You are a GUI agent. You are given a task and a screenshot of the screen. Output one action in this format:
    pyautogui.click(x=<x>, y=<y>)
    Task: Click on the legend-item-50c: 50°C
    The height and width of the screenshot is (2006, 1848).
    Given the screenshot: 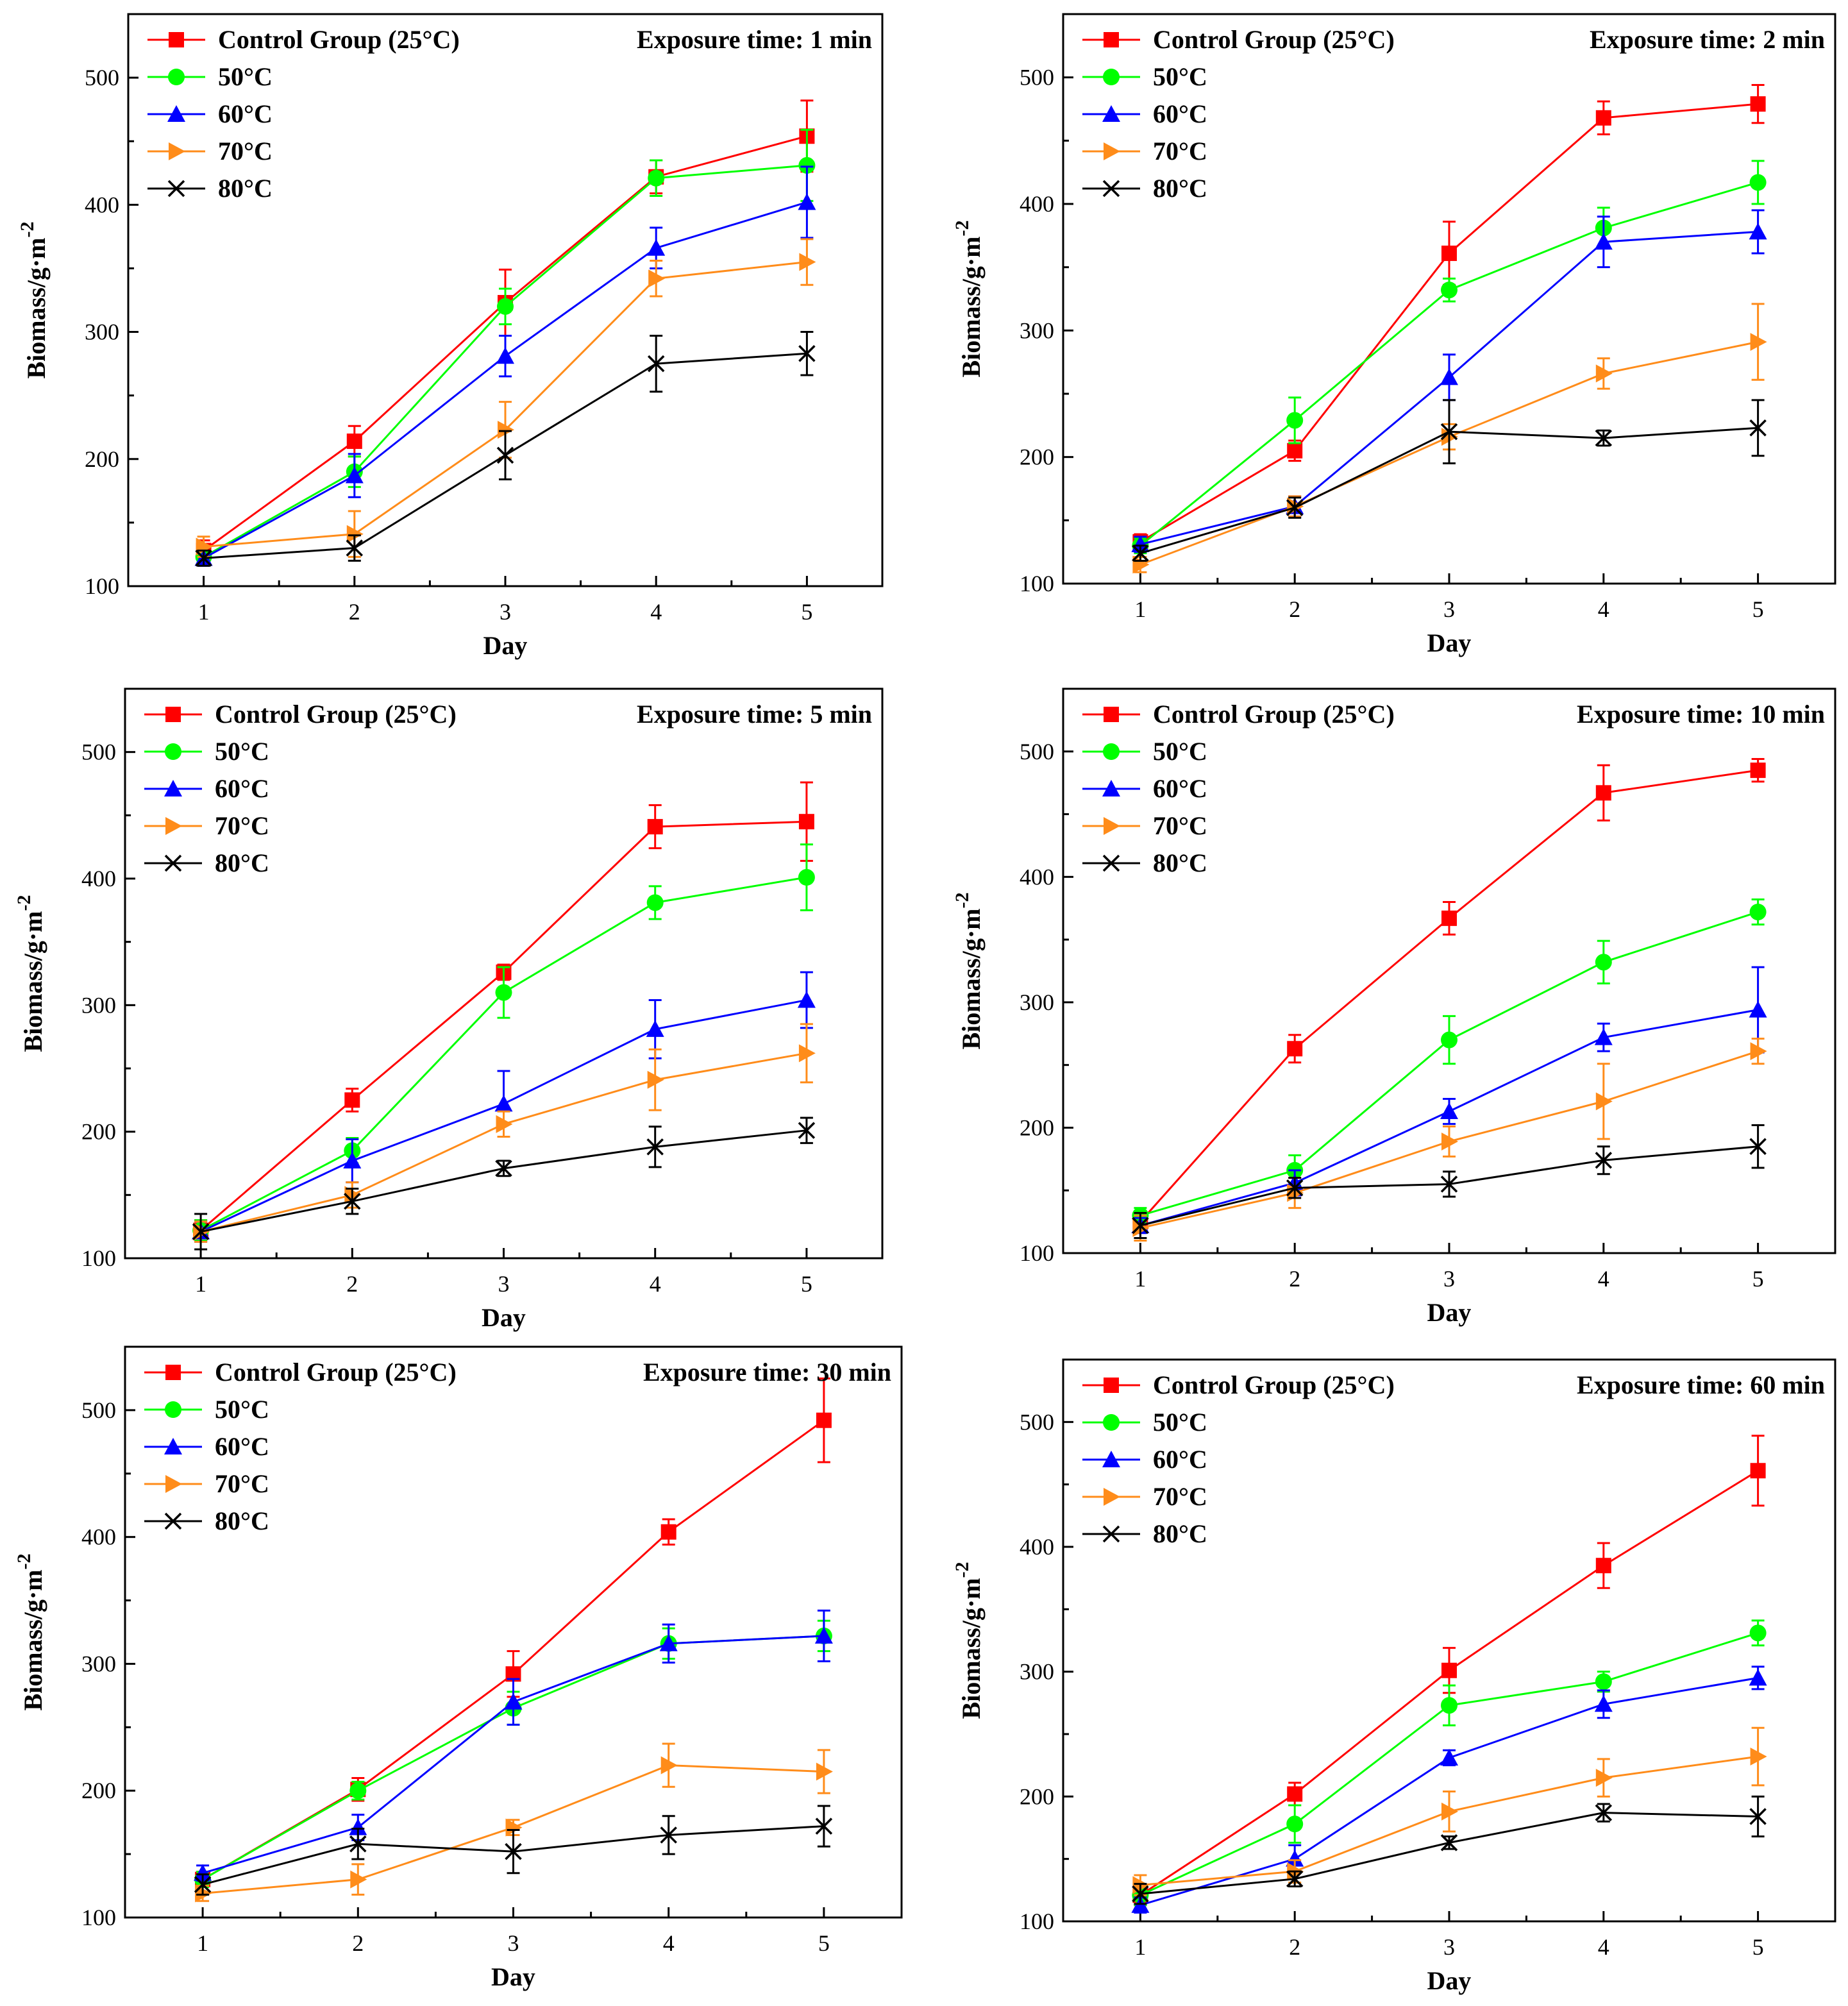 What is the action you would take?
    pyautogui.click(x=1144, y=1422)
    